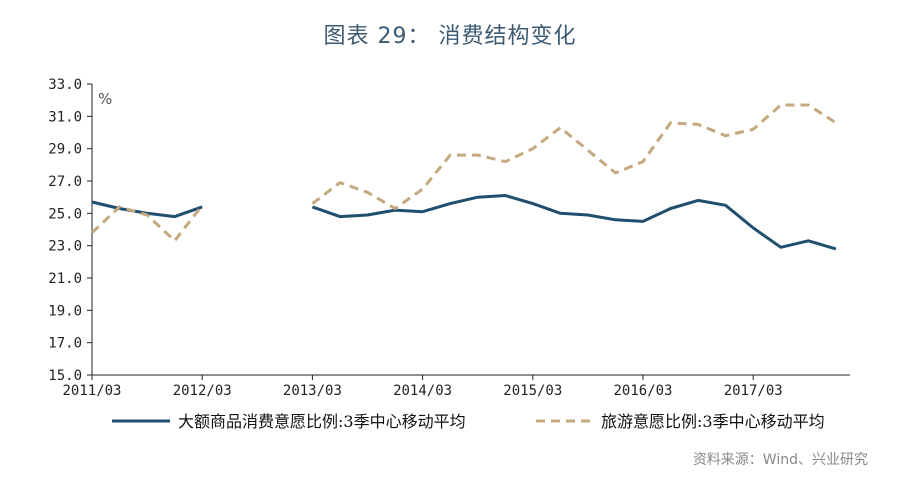 This screenshot has width=900, height=487. Describe the element at coordinates (202, 391) in the screenshot. I see `x-tick-label: 2012/03` at that location.